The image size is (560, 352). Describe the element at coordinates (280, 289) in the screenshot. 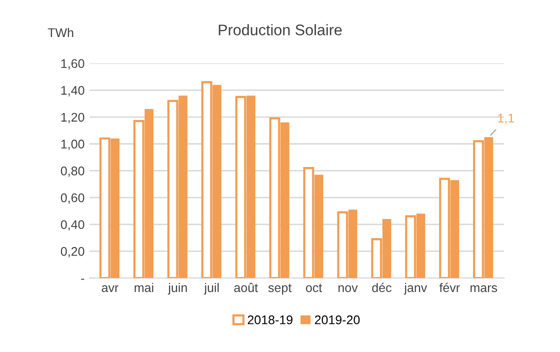

I see `x-tick-label: sept` at that location.